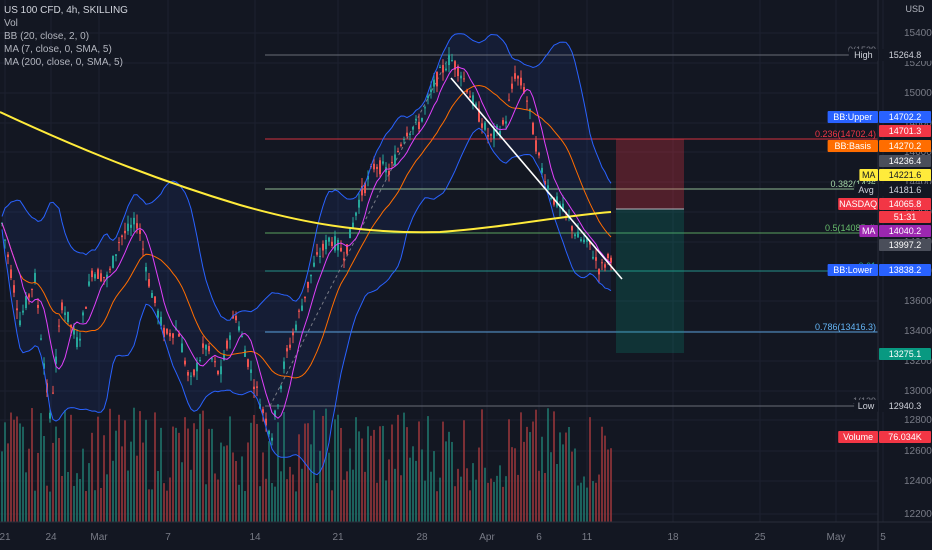 Image resolution: width=932 pixels, height=550 pixels. Describe the element at coordinates (905, 270) in the screenshot. I see `badge-value: 13838.2` at that location.